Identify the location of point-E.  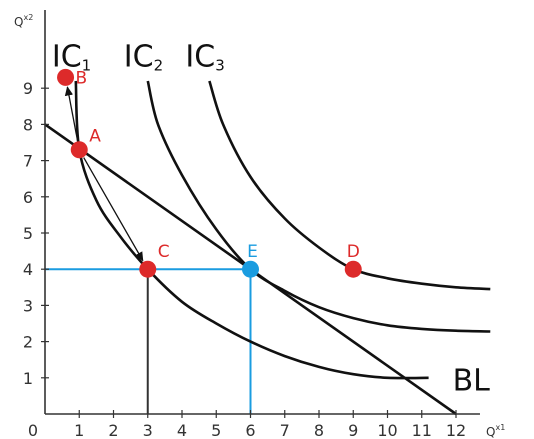
(250, 269).